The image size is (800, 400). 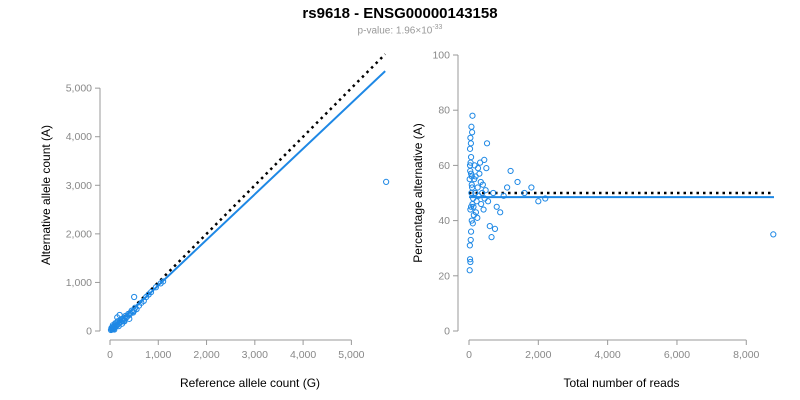 I want to click on y-tick-label: 4,000, so click(x=79, y=137).